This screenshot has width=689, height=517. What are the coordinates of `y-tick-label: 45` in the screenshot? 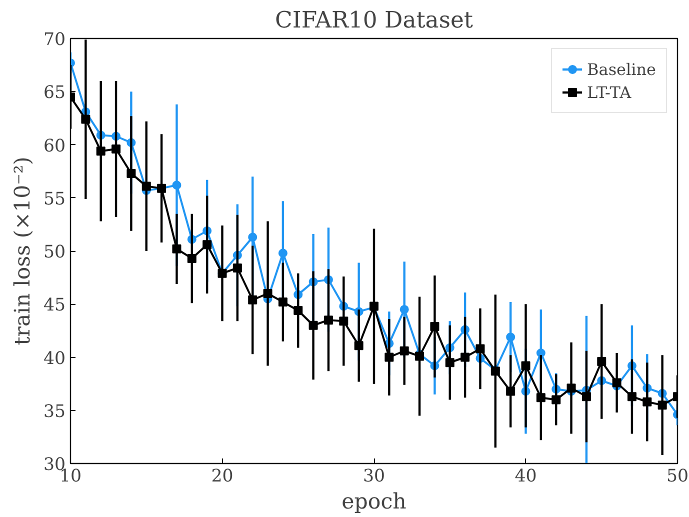 It's located at (54, 306).